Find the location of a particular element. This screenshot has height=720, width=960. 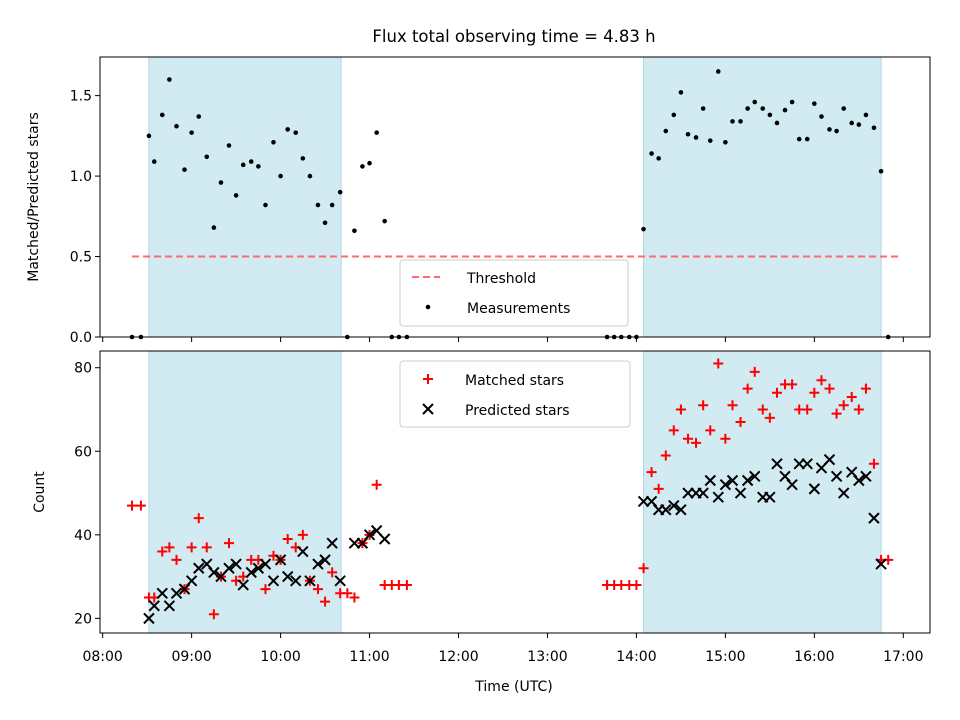

x-tick-label: 12:00 is located at coordinates (458, 657).